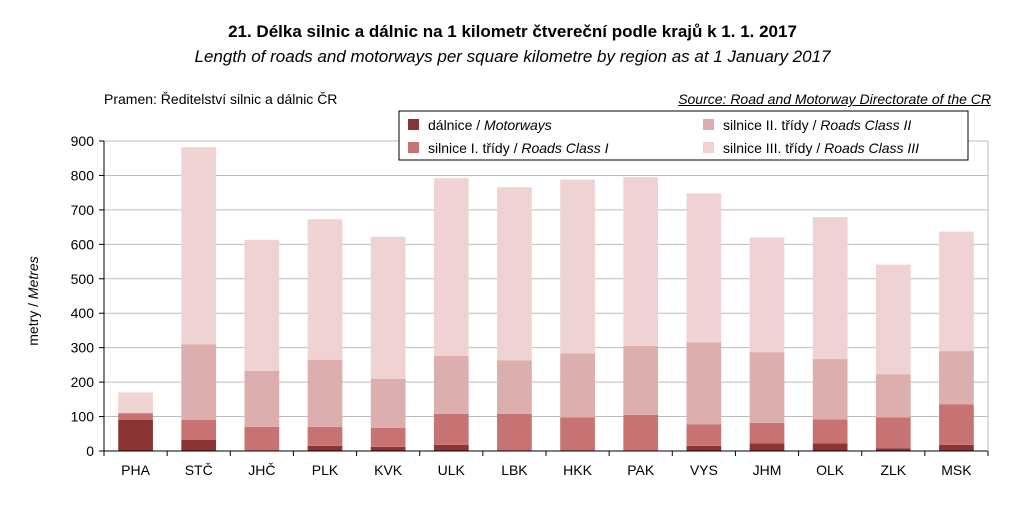  What do you see at coordinates (199, 382) in the screenshot?
I see `bar-segment-STČ-s2` at bounding box center [199, 382].